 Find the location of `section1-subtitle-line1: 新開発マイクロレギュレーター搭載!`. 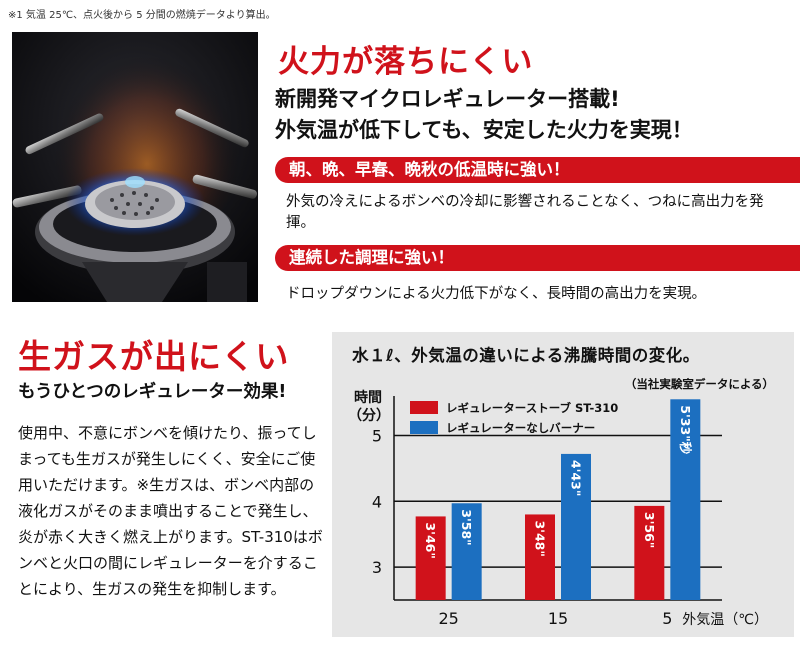

section1-subtitle-line1: 新開発マイクロレギュレーター搭載! is located at coordinates (447, 99).